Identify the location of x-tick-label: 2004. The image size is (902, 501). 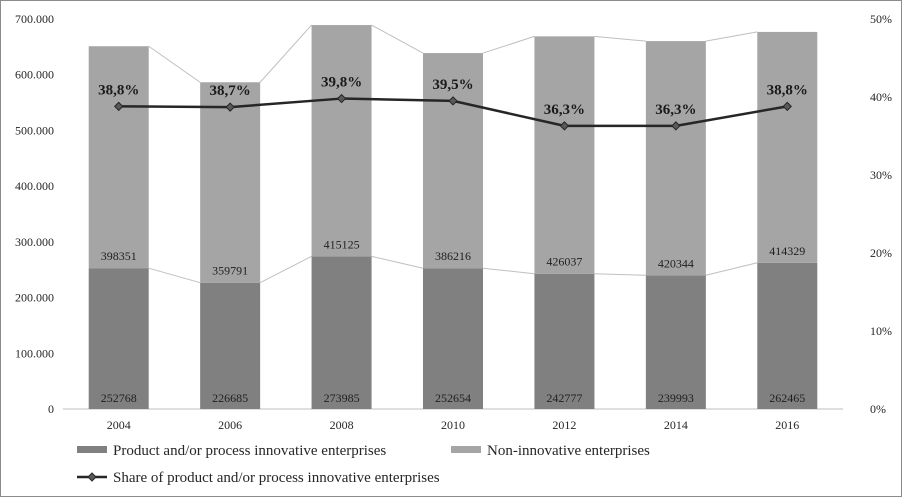
(119, 425).